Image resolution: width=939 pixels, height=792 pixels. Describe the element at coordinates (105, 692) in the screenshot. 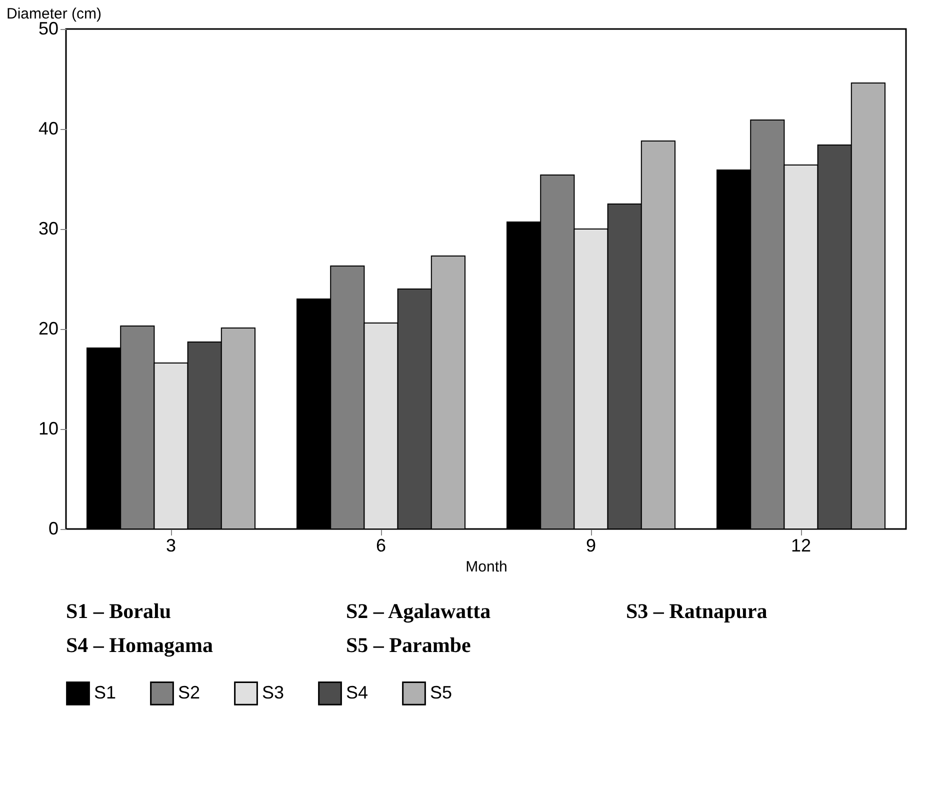

I see `legend-label: S1` at that location.